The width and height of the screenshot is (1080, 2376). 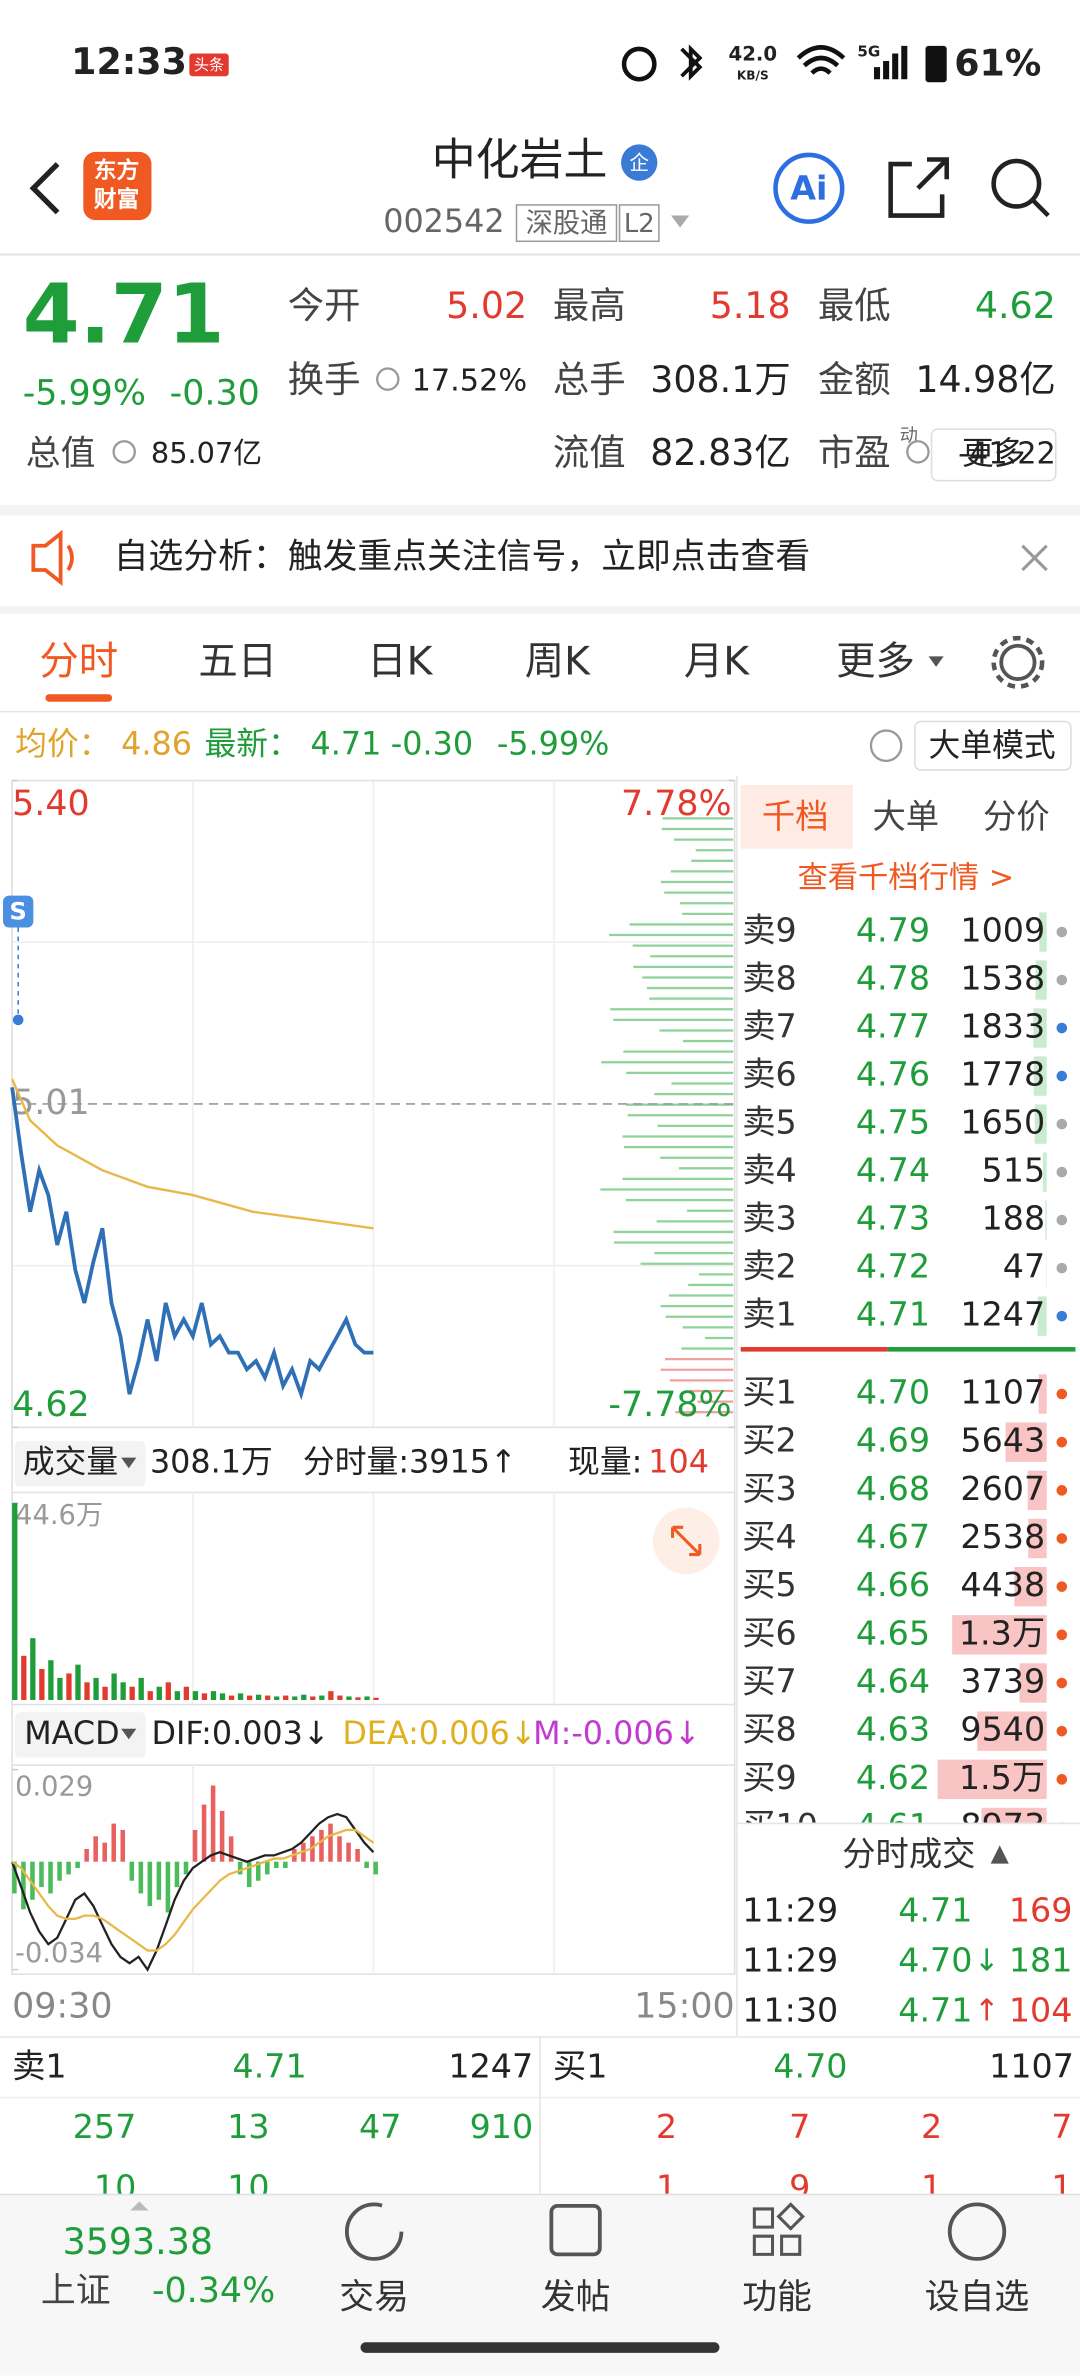 I want to click on stat-label: 市盈, so click(x=854, y=452).